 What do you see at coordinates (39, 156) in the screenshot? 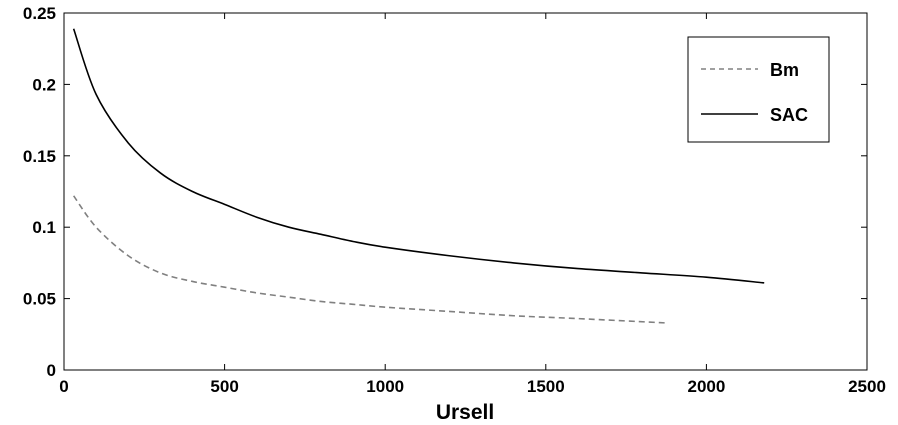
I see `y-tick-label: 0.15` at bounding box center [39, 156].